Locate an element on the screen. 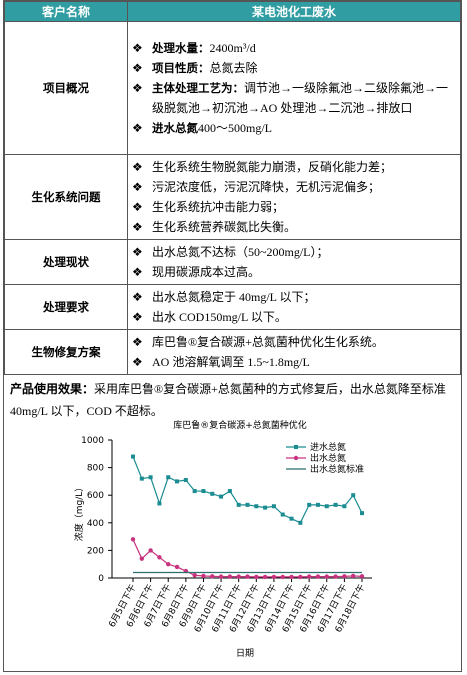 The height and width of the screenshot is (675, 467). bullet-item: ❖ AO 池溶解氧调至 1.5~1.8mg/L is located at coordinates (294, 362).